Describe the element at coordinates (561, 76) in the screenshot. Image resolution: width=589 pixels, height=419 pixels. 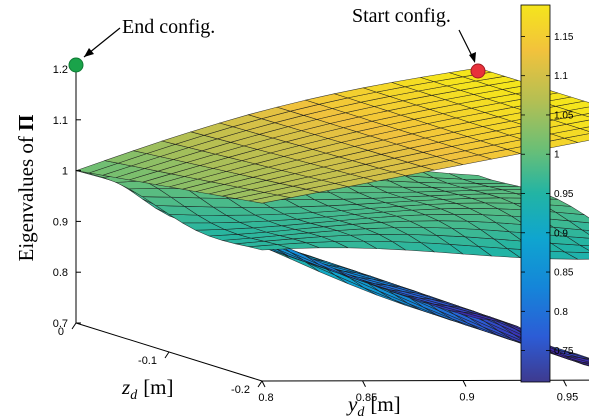
I see `colorbar-tick-label: 1.1` at that location.